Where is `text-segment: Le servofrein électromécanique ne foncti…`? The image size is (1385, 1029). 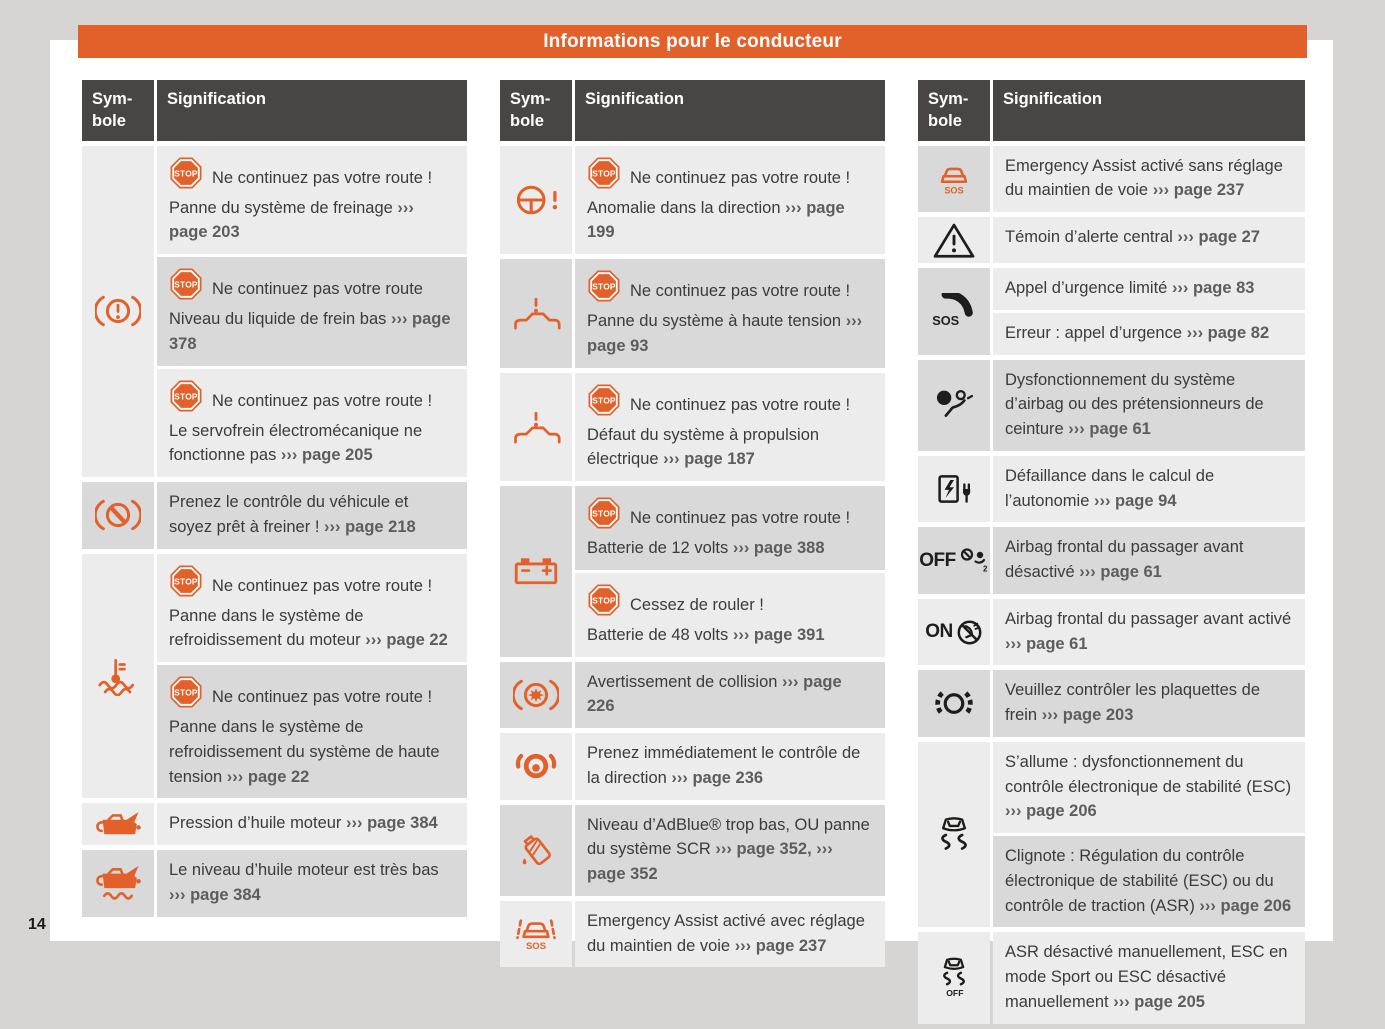 text-segment: Le servofrein électromécanique ne foncti… is located at coordinates (296, 443).